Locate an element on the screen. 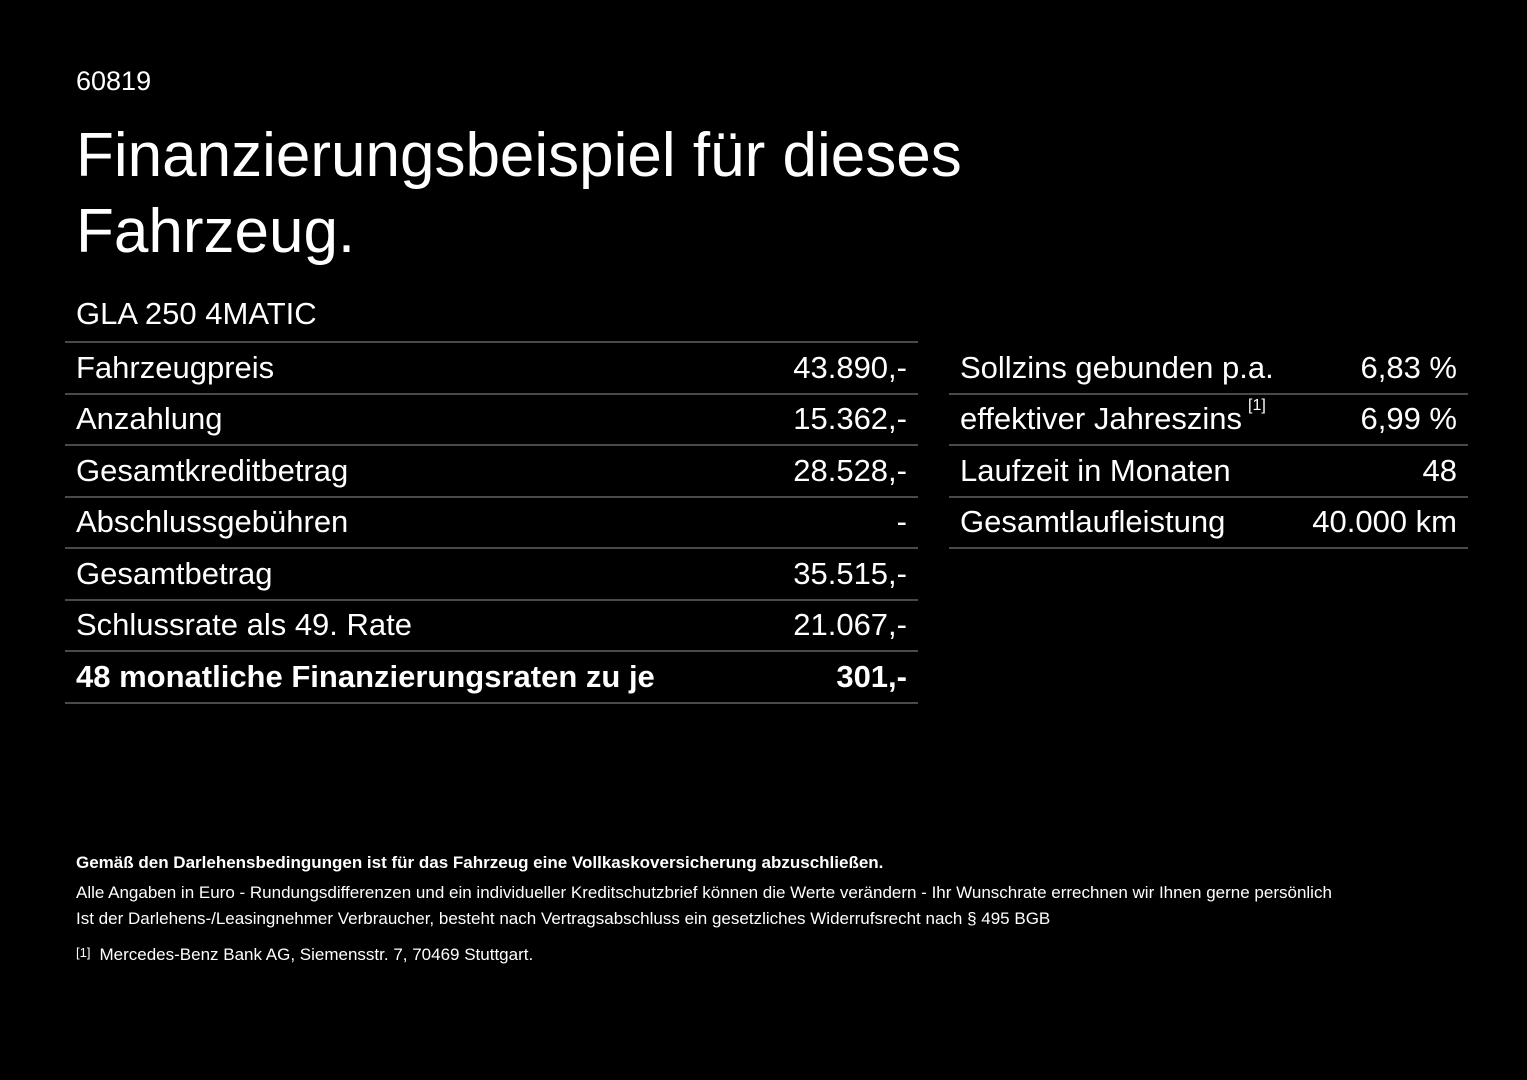  label-text: Gesamtkreditbetrag is located at coordinates (212, 470).